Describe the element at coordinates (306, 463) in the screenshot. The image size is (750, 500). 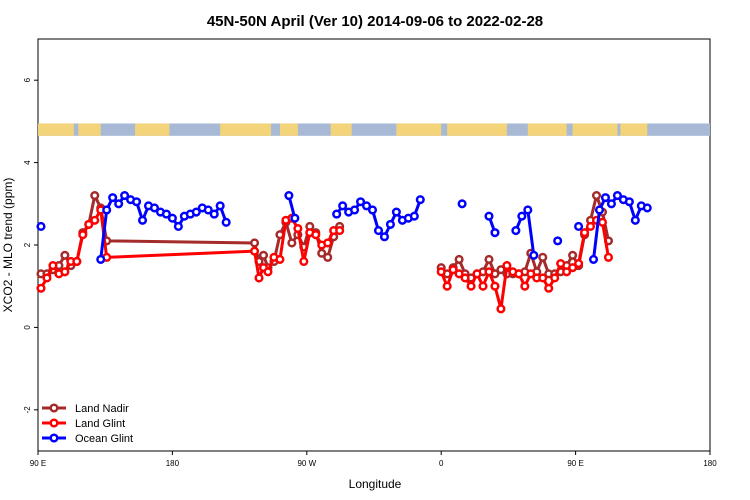
I see `x-tick-label: 90 W` at that location.